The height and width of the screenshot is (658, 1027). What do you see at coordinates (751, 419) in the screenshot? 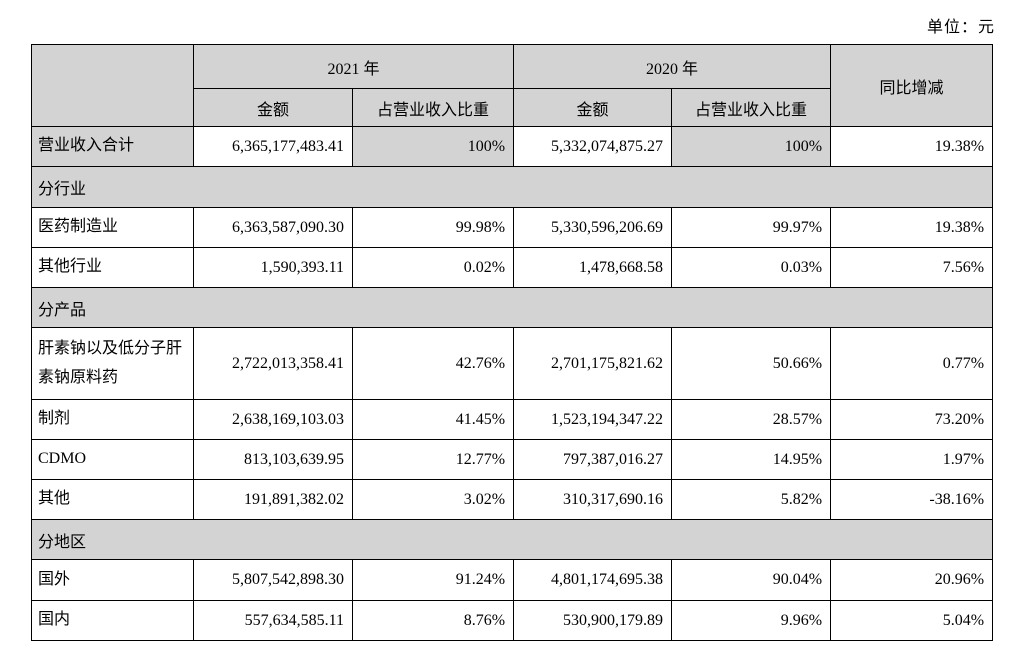
I see `pct-2020-cell: 28.57%` at bounding box center [751, 419].